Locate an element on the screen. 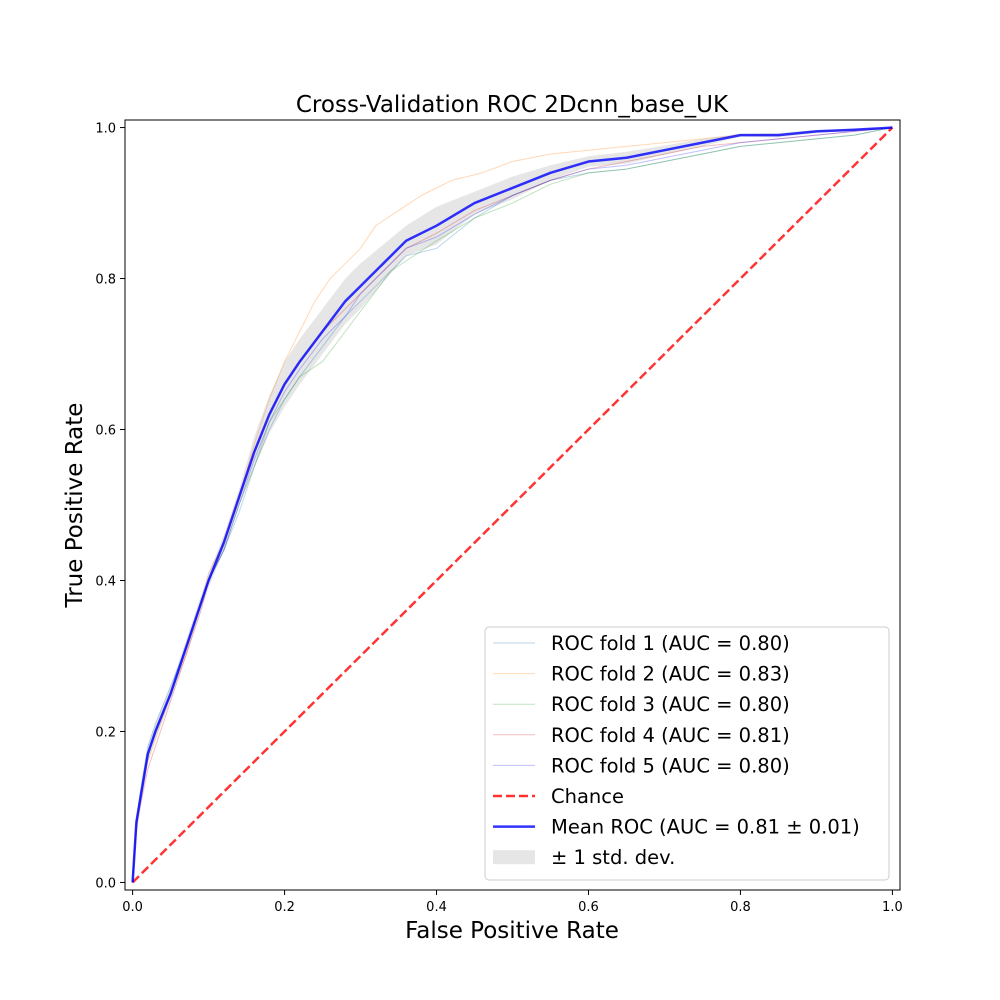 The width and height of the screenshot is (1000, 1000). legend-label: ± 1 std. dev. is located at coordinates (613, 857).